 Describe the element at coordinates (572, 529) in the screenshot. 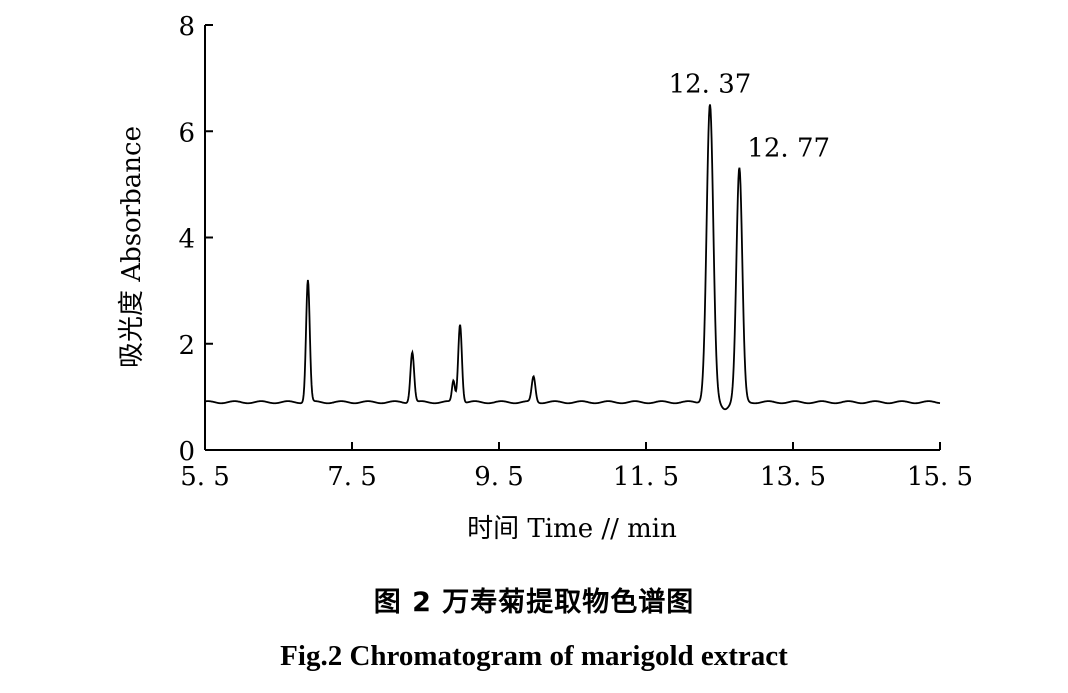

I see `x-axis-label: 时间 Time // min` at that location.